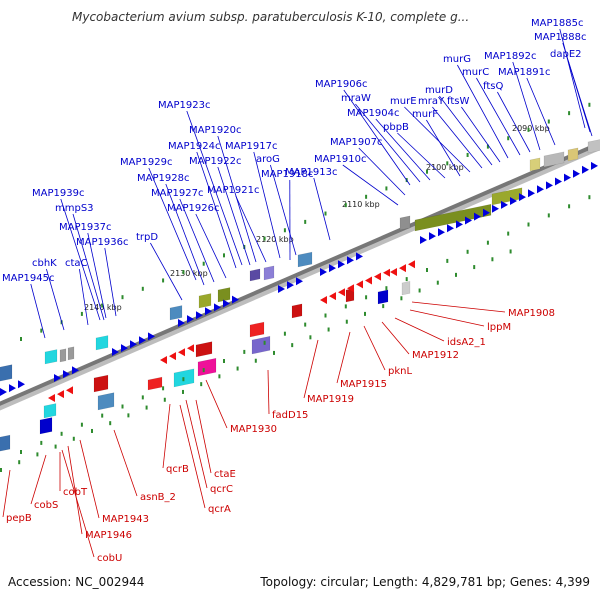 The height and width of the screenshot is (600, 600). What do you see at coordinates (215, 161) in the screenshot?
I see `gene-label-map1922c: MAP1922c` at bounding box center [215, 161].